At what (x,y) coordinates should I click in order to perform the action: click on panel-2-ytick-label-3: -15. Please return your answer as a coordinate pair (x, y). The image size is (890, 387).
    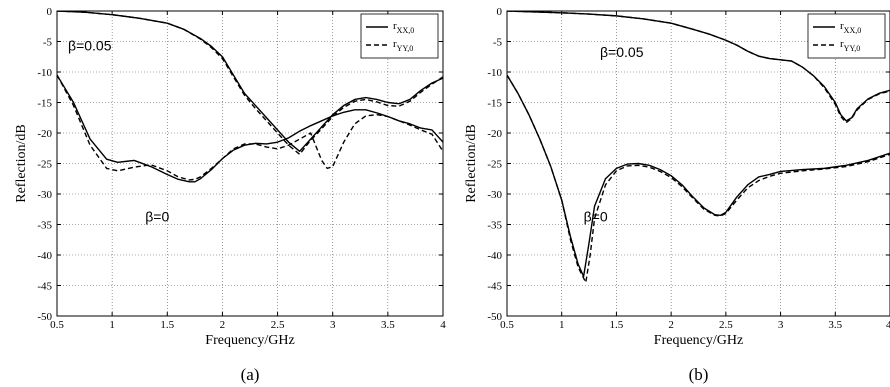
    Looking at the image, I should click on (494, 104).